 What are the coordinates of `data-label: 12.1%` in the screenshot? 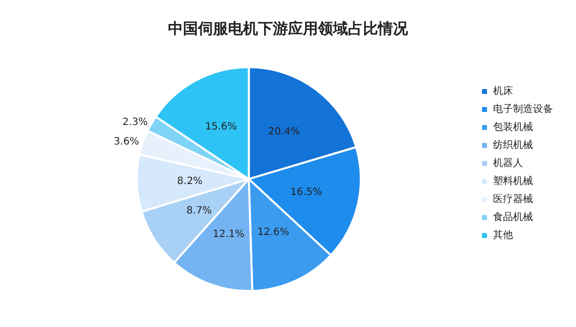 It's located at (228, 234).